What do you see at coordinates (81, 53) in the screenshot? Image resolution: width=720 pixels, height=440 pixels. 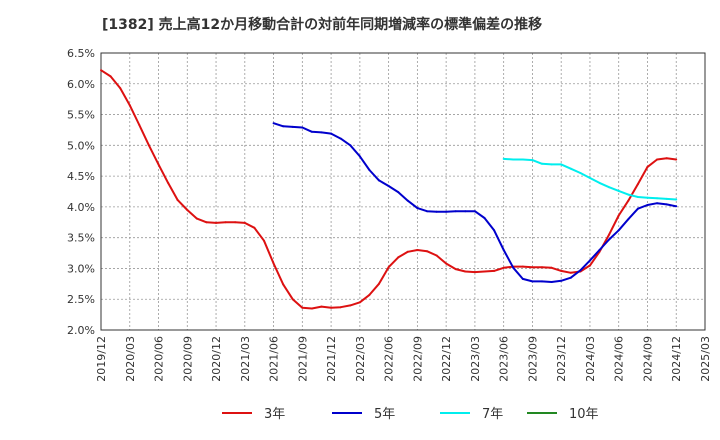 I see `y-tick-label: 6.5%` at bounding box center [81, 53].